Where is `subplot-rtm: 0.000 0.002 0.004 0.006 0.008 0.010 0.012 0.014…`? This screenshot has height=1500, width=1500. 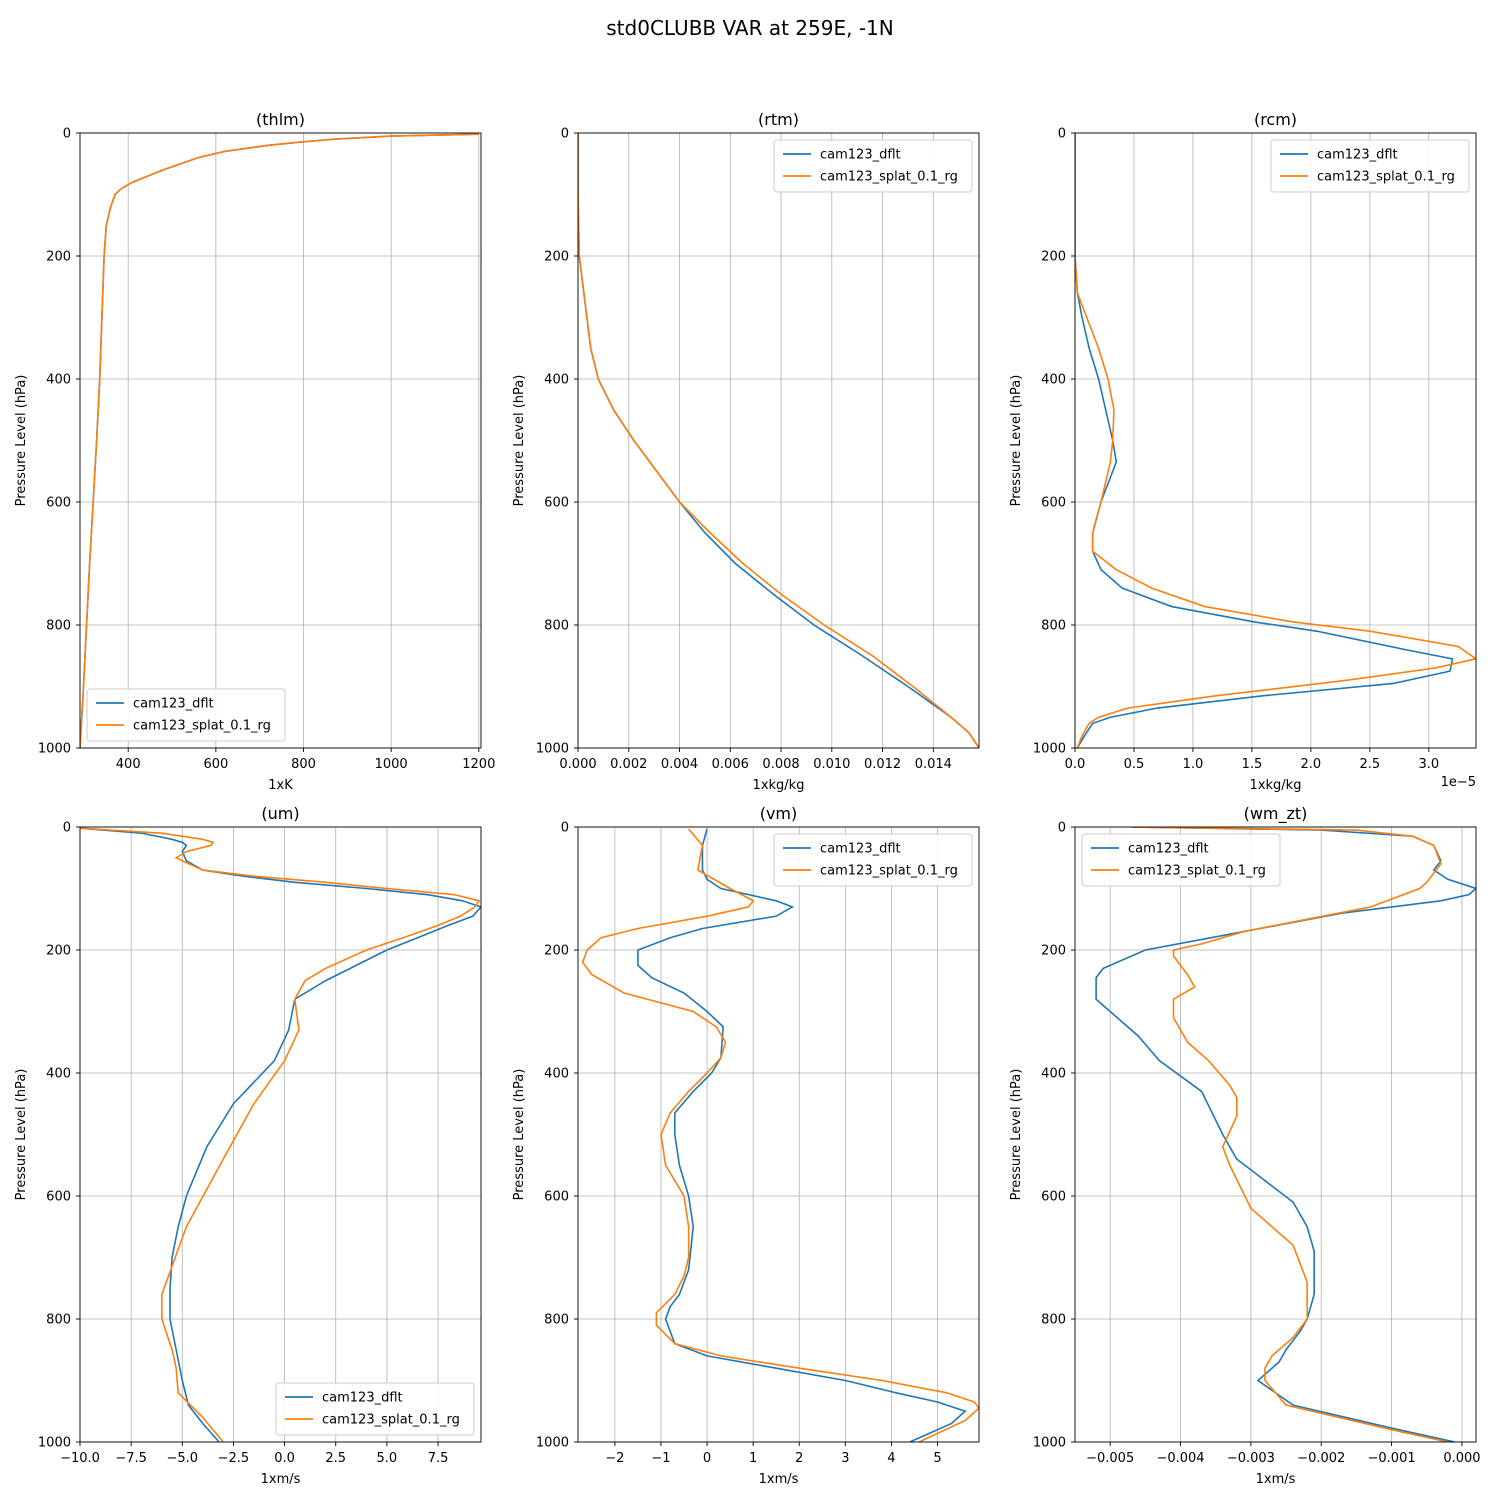 subplot-rtm: 0.000 0.002 0.004 0.006 0.008 0.010 0.012 0.014… is located at coordinates (746, 451).